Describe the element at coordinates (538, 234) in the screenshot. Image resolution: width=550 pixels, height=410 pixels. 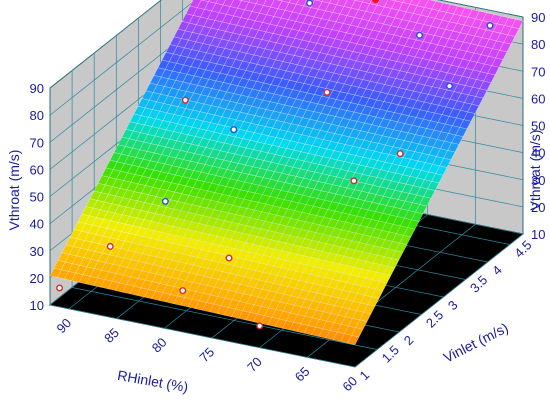
I see `z-tick-label-right: 10` at that location.